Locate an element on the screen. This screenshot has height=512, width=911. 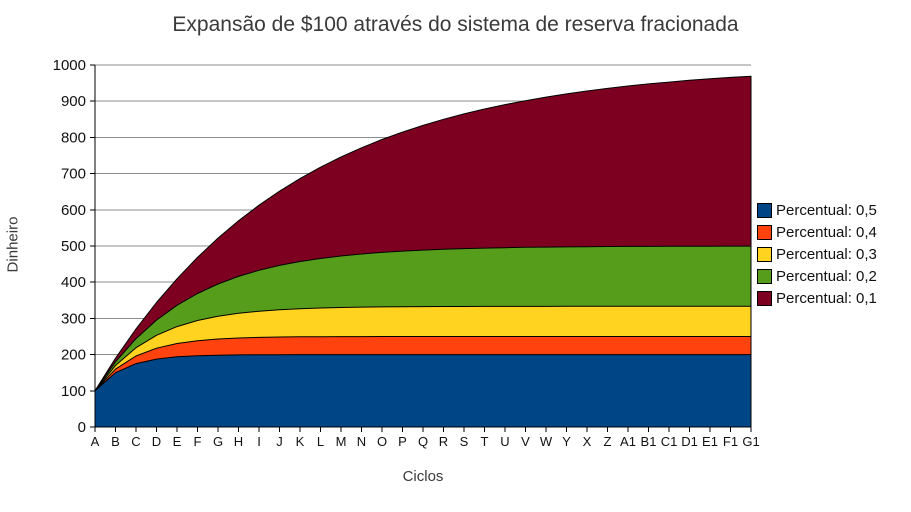
x-tick-label-C: C is located at coordinates (135, 441).